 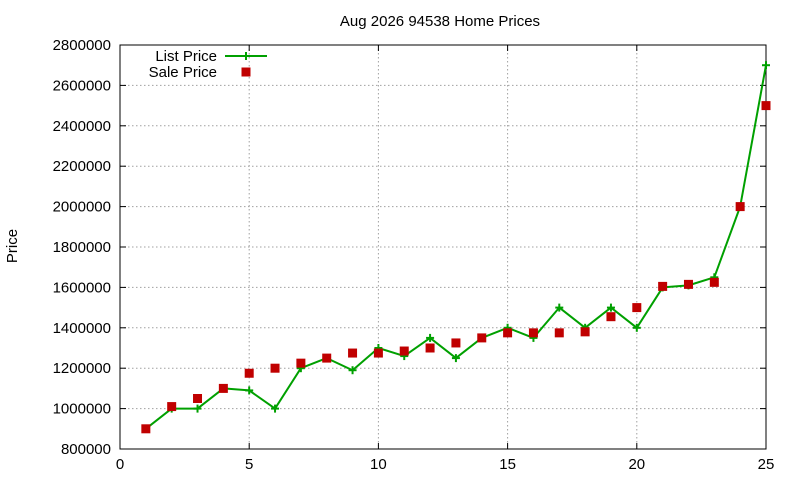 What do you see at coordinates (636, 464) in the screenshot?
I see `x-tick-label: 20` at bounding box center [636, 464].